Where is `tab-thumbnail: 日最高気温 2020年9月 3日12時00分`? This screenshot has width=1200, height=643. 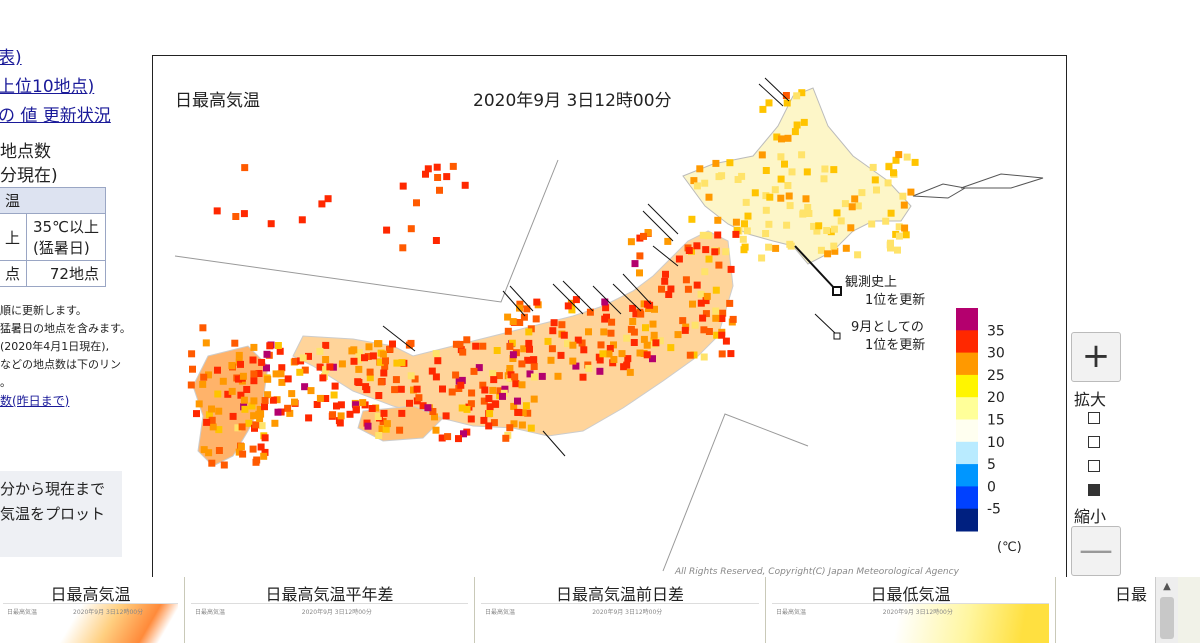 tab-thumbnail: 日最高気温 2020年9月 3日12時00分 is located at coordinates (910, 623).